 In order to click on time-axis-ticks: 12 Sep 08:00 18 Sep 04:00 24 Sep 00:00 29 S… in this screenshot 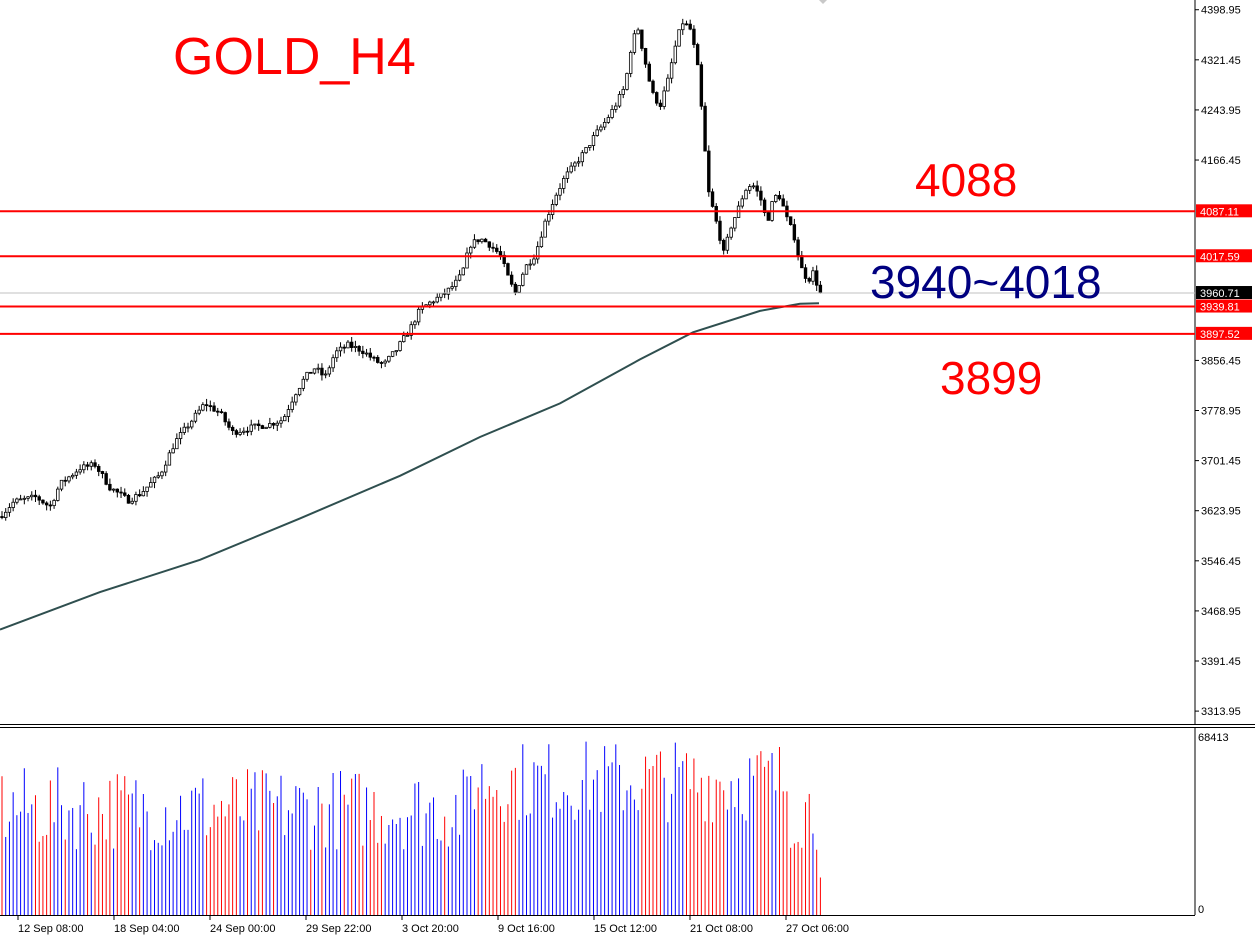, I will do `click(433, 925)`.